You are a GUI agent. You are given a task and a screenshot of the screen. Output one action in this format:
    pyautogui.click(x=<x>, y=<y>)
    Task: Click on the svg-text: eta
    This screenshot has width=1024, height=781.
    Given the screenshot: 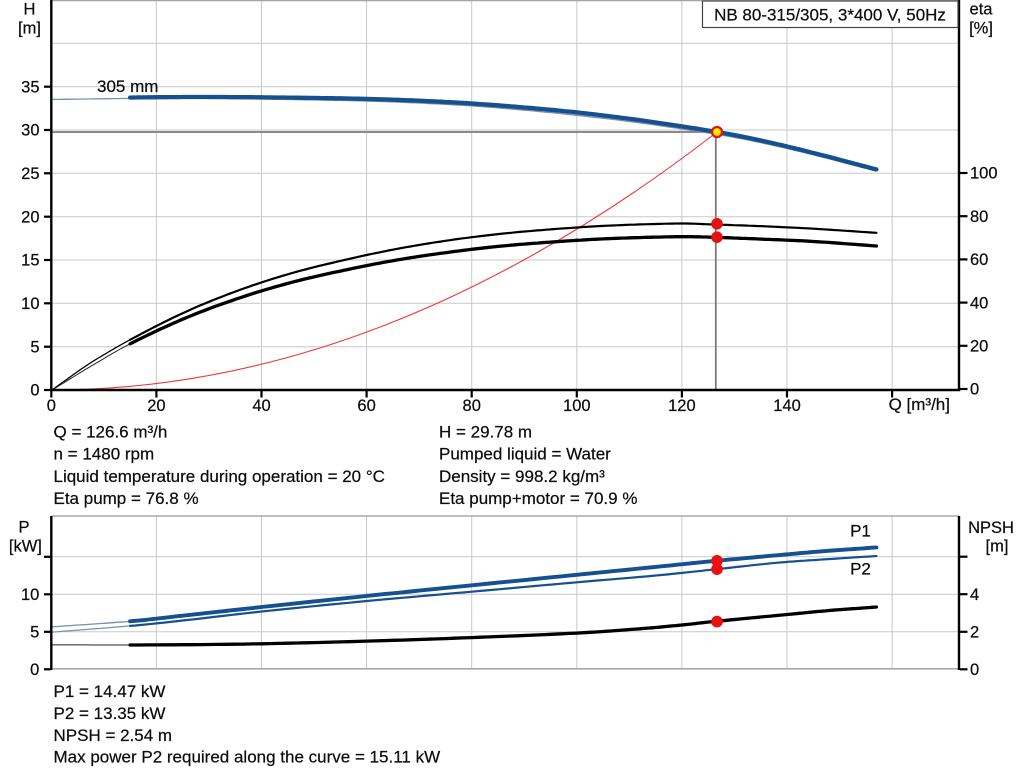 What is the action you would take?
    pyautogui.click(x=982, y=10)
    